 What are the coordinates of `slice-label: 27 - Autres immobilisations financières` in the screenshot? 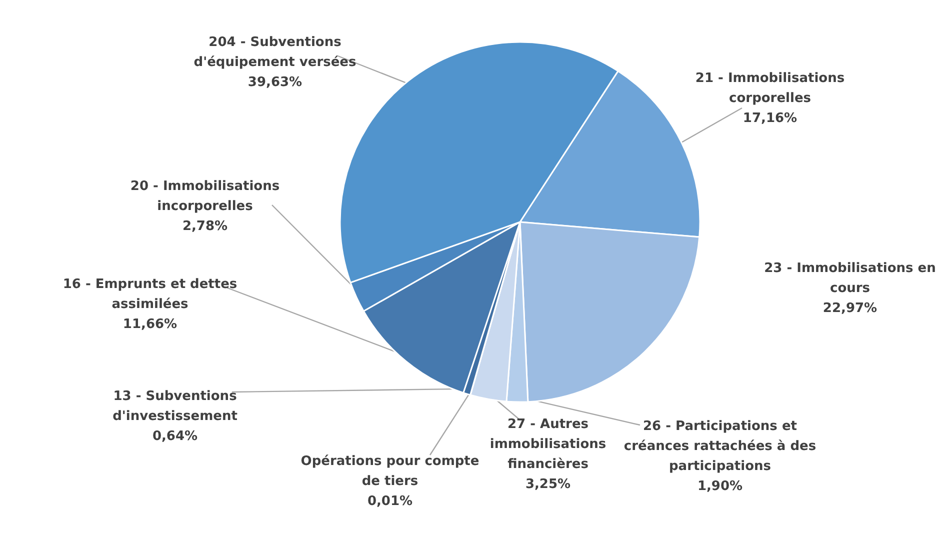 It's located at (548, 444).